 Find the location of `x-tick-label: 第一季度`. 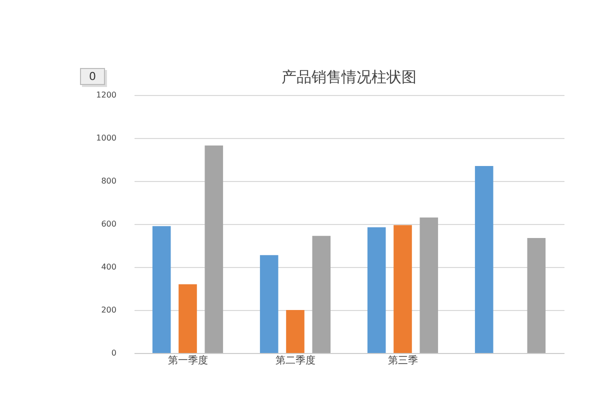

x-tick-label: 第一季度 is located at coordinates (188, 360).